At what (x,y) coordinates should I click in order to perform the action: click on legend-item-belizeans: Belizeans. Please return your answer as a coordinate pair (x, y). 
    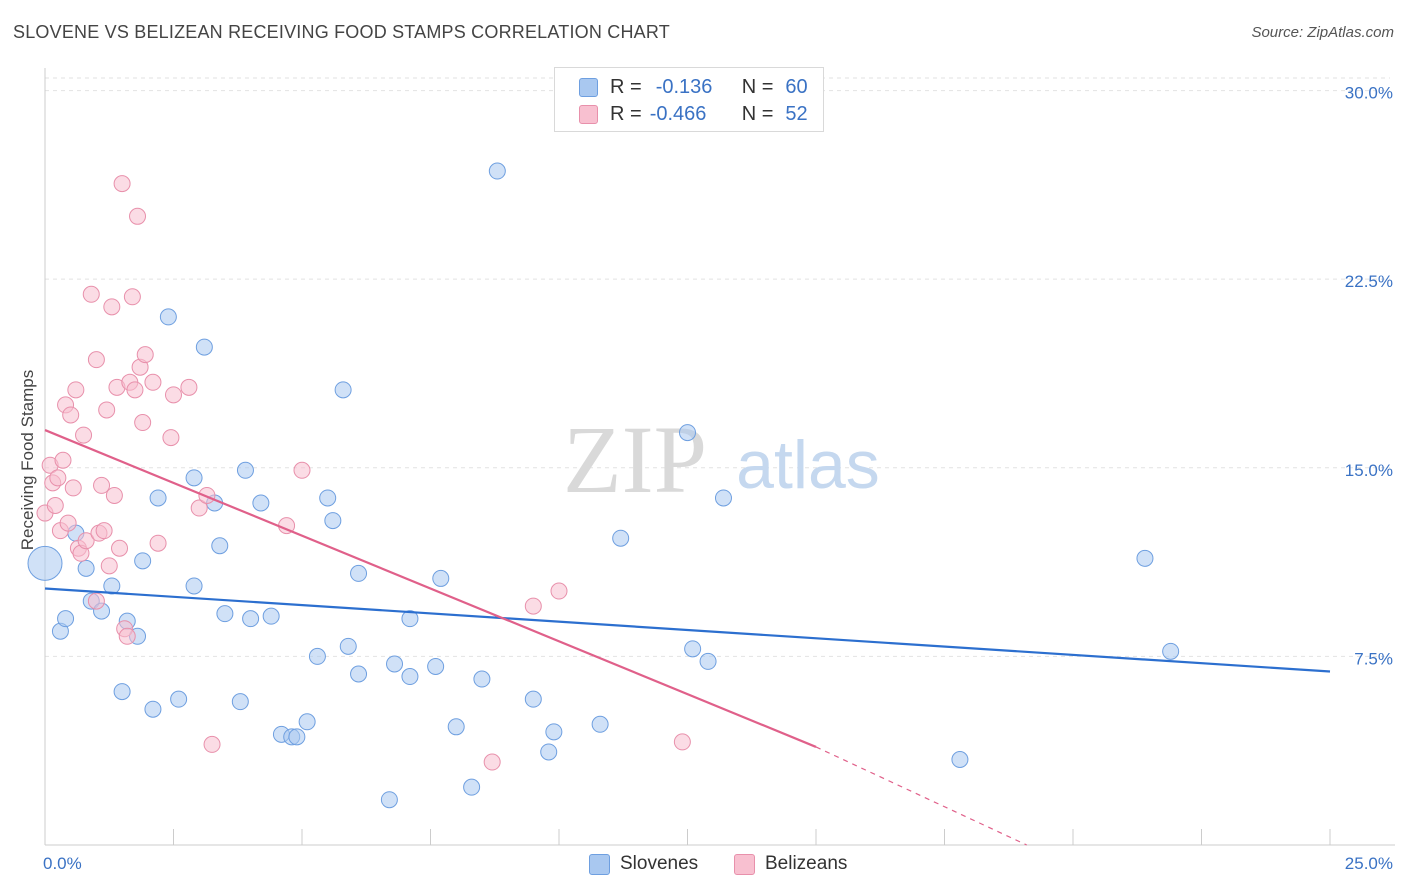
    Looking at the image, I should click on (790, 864).